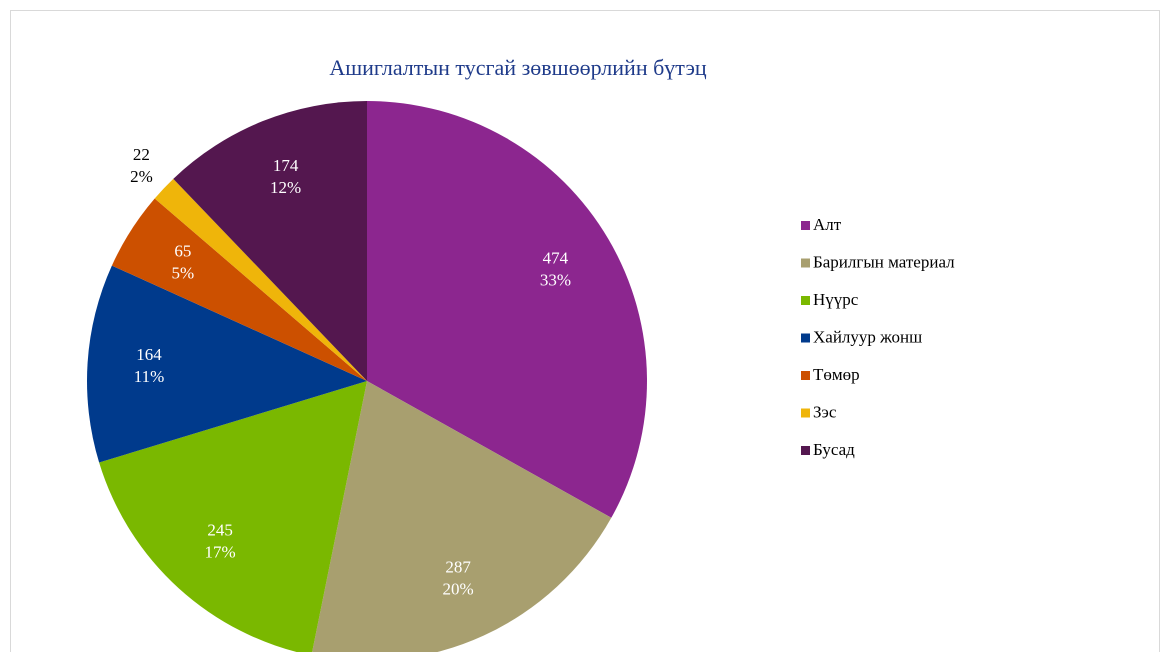  I want to click on data-label-percent: 11%, so click(149, 376).